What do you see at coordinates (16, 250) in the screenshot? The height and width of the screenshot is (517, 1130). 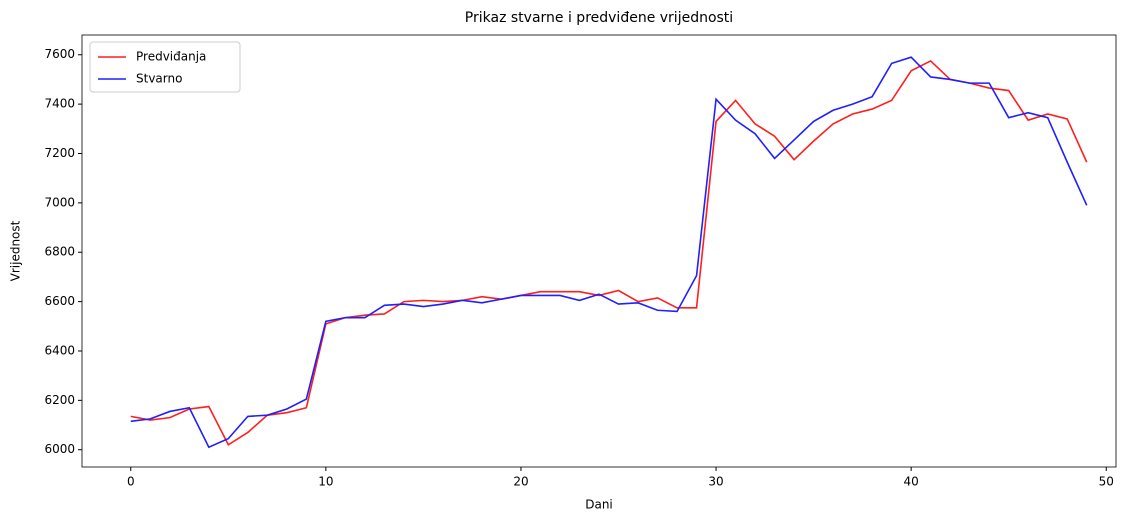 I see `y-axis-label: Vrijednost` at bounding box center [16, 250].